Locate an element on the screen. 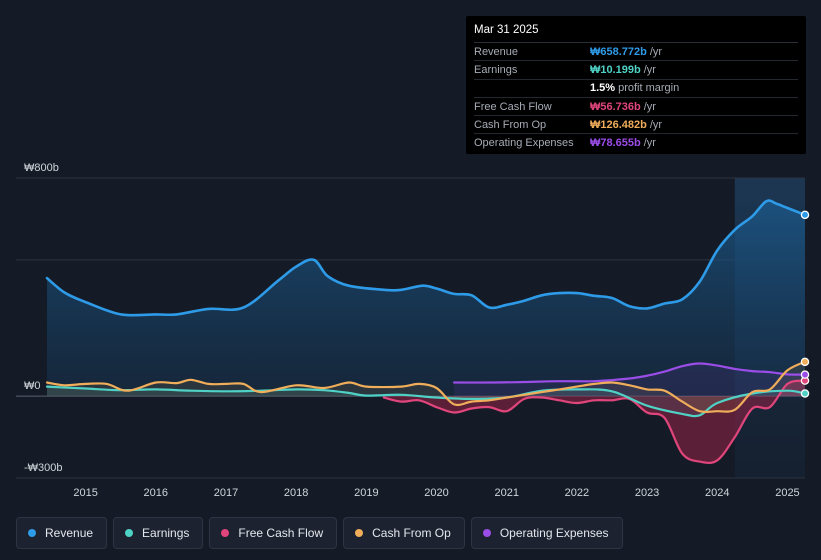 The width and height of the screenshot is (821, 560). area-cash-from-op is located at coordinates (426, 386).